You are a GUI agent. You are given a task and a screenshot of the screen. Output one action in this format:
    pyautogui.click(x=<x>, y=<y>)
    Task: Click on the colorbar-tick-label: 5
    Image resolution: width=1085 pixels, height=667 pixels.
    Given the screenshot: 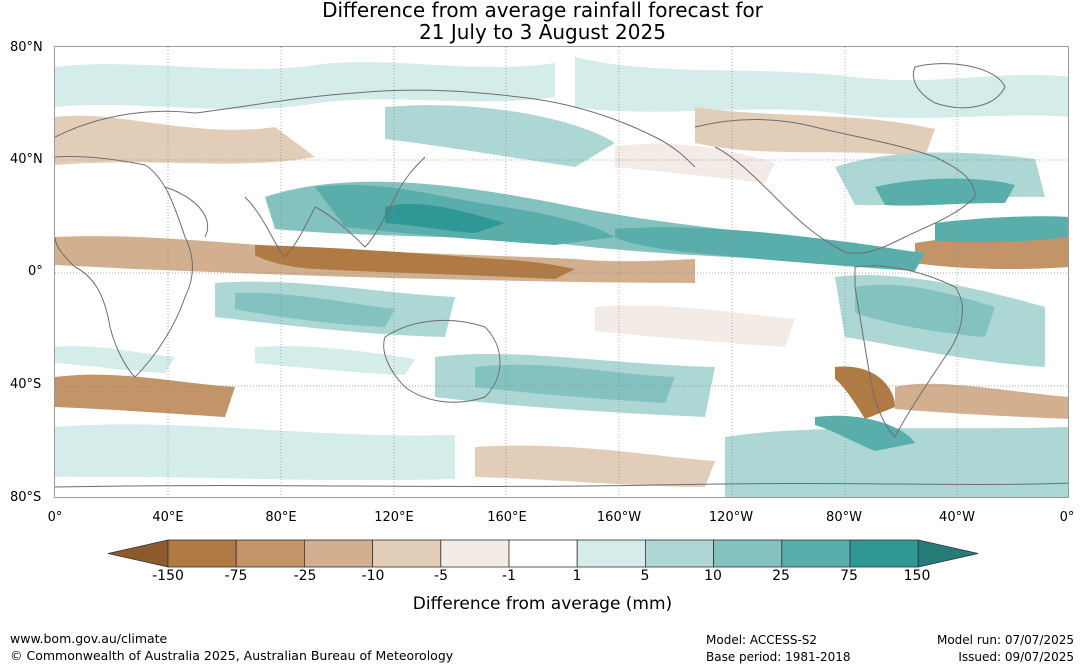 What is the action you would take?
    pyautogui.click(x=645, y=576)
    